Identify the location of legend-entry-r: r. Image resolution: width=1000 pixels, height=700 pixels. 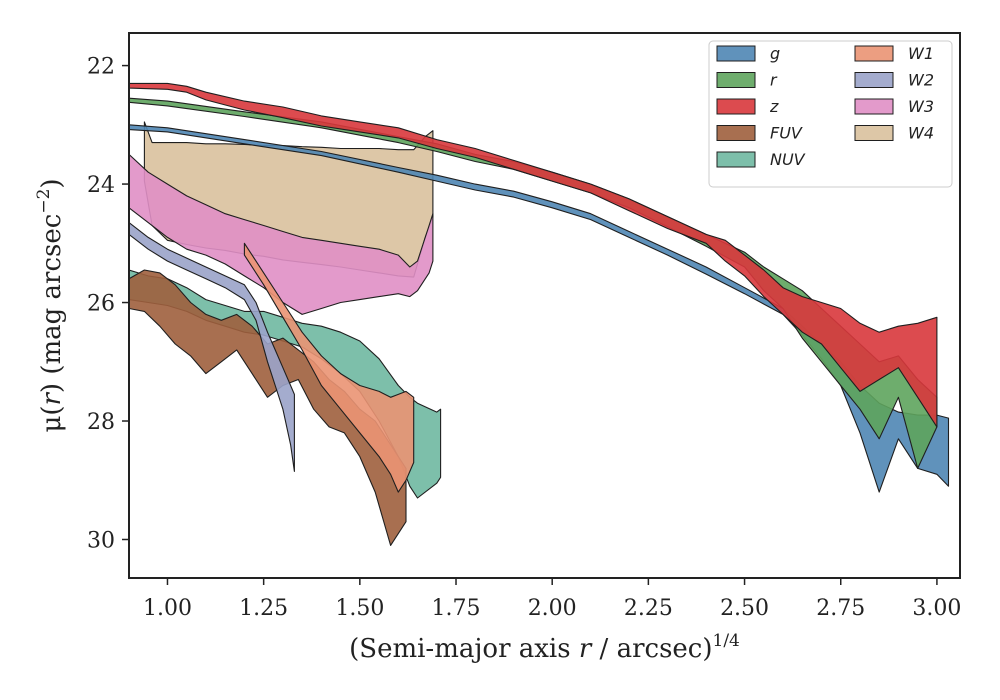
(747, 80).